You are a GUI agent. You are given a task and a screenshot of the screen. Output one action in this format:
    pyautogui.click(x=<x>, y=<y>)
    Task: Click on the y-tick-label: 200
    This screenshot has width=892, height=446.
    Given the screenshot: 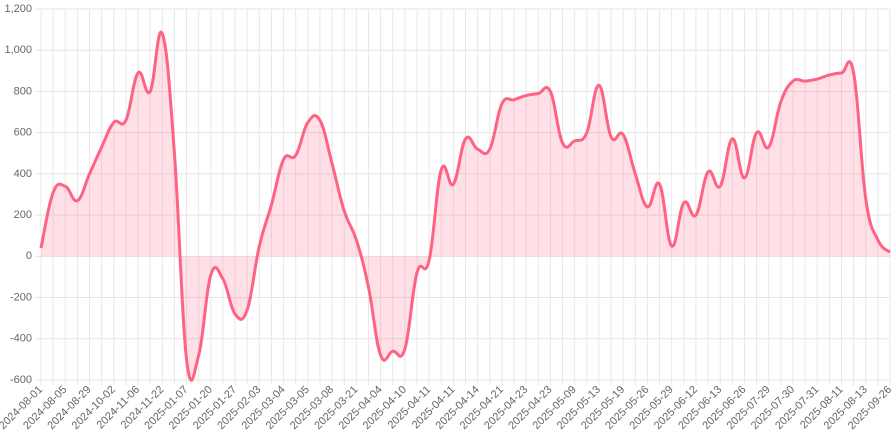 What is the action you would take?
    pyautogui.click(x=23, y=215)
    